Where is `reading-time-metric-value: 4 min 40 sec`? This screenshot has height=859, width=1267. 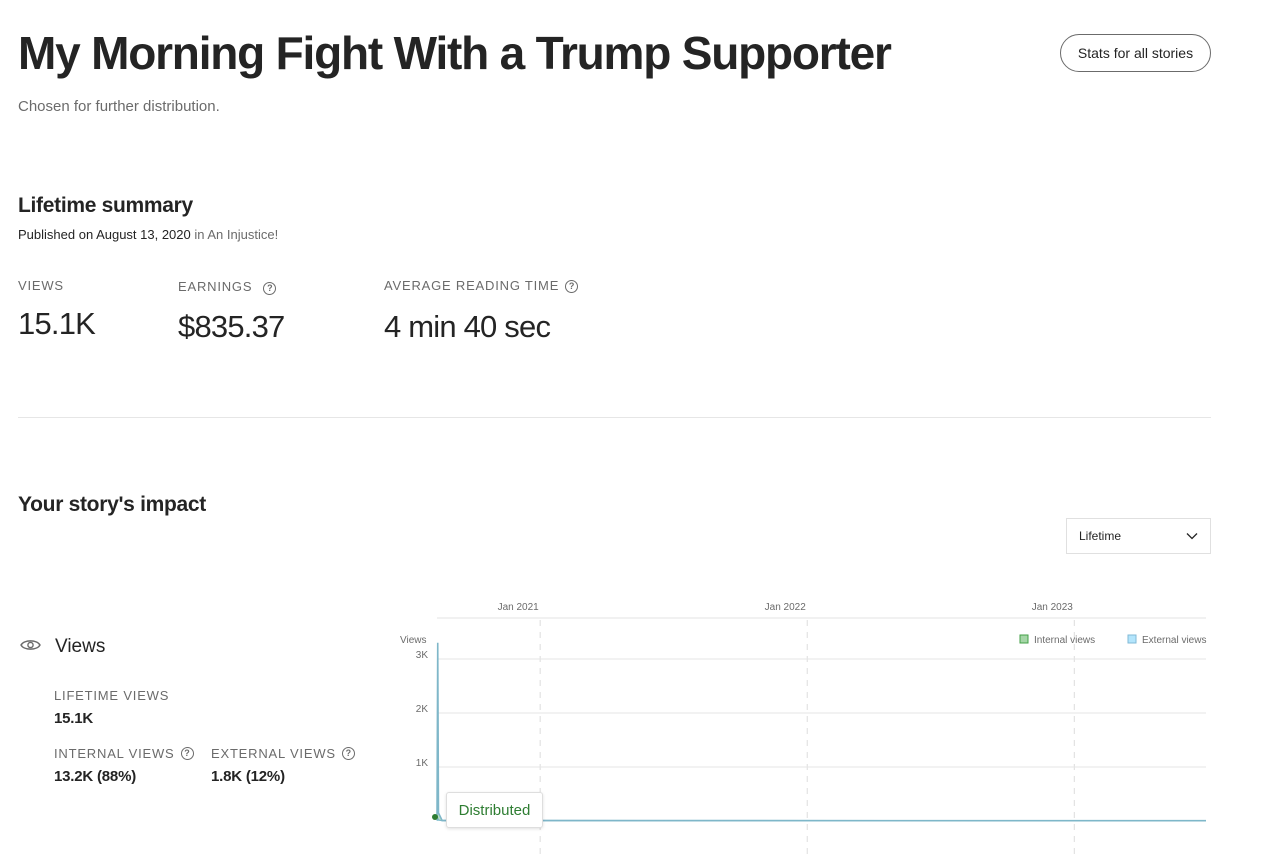
reading-time-metric-value: 4 min 40 sec is located at coordinates (467, 326).